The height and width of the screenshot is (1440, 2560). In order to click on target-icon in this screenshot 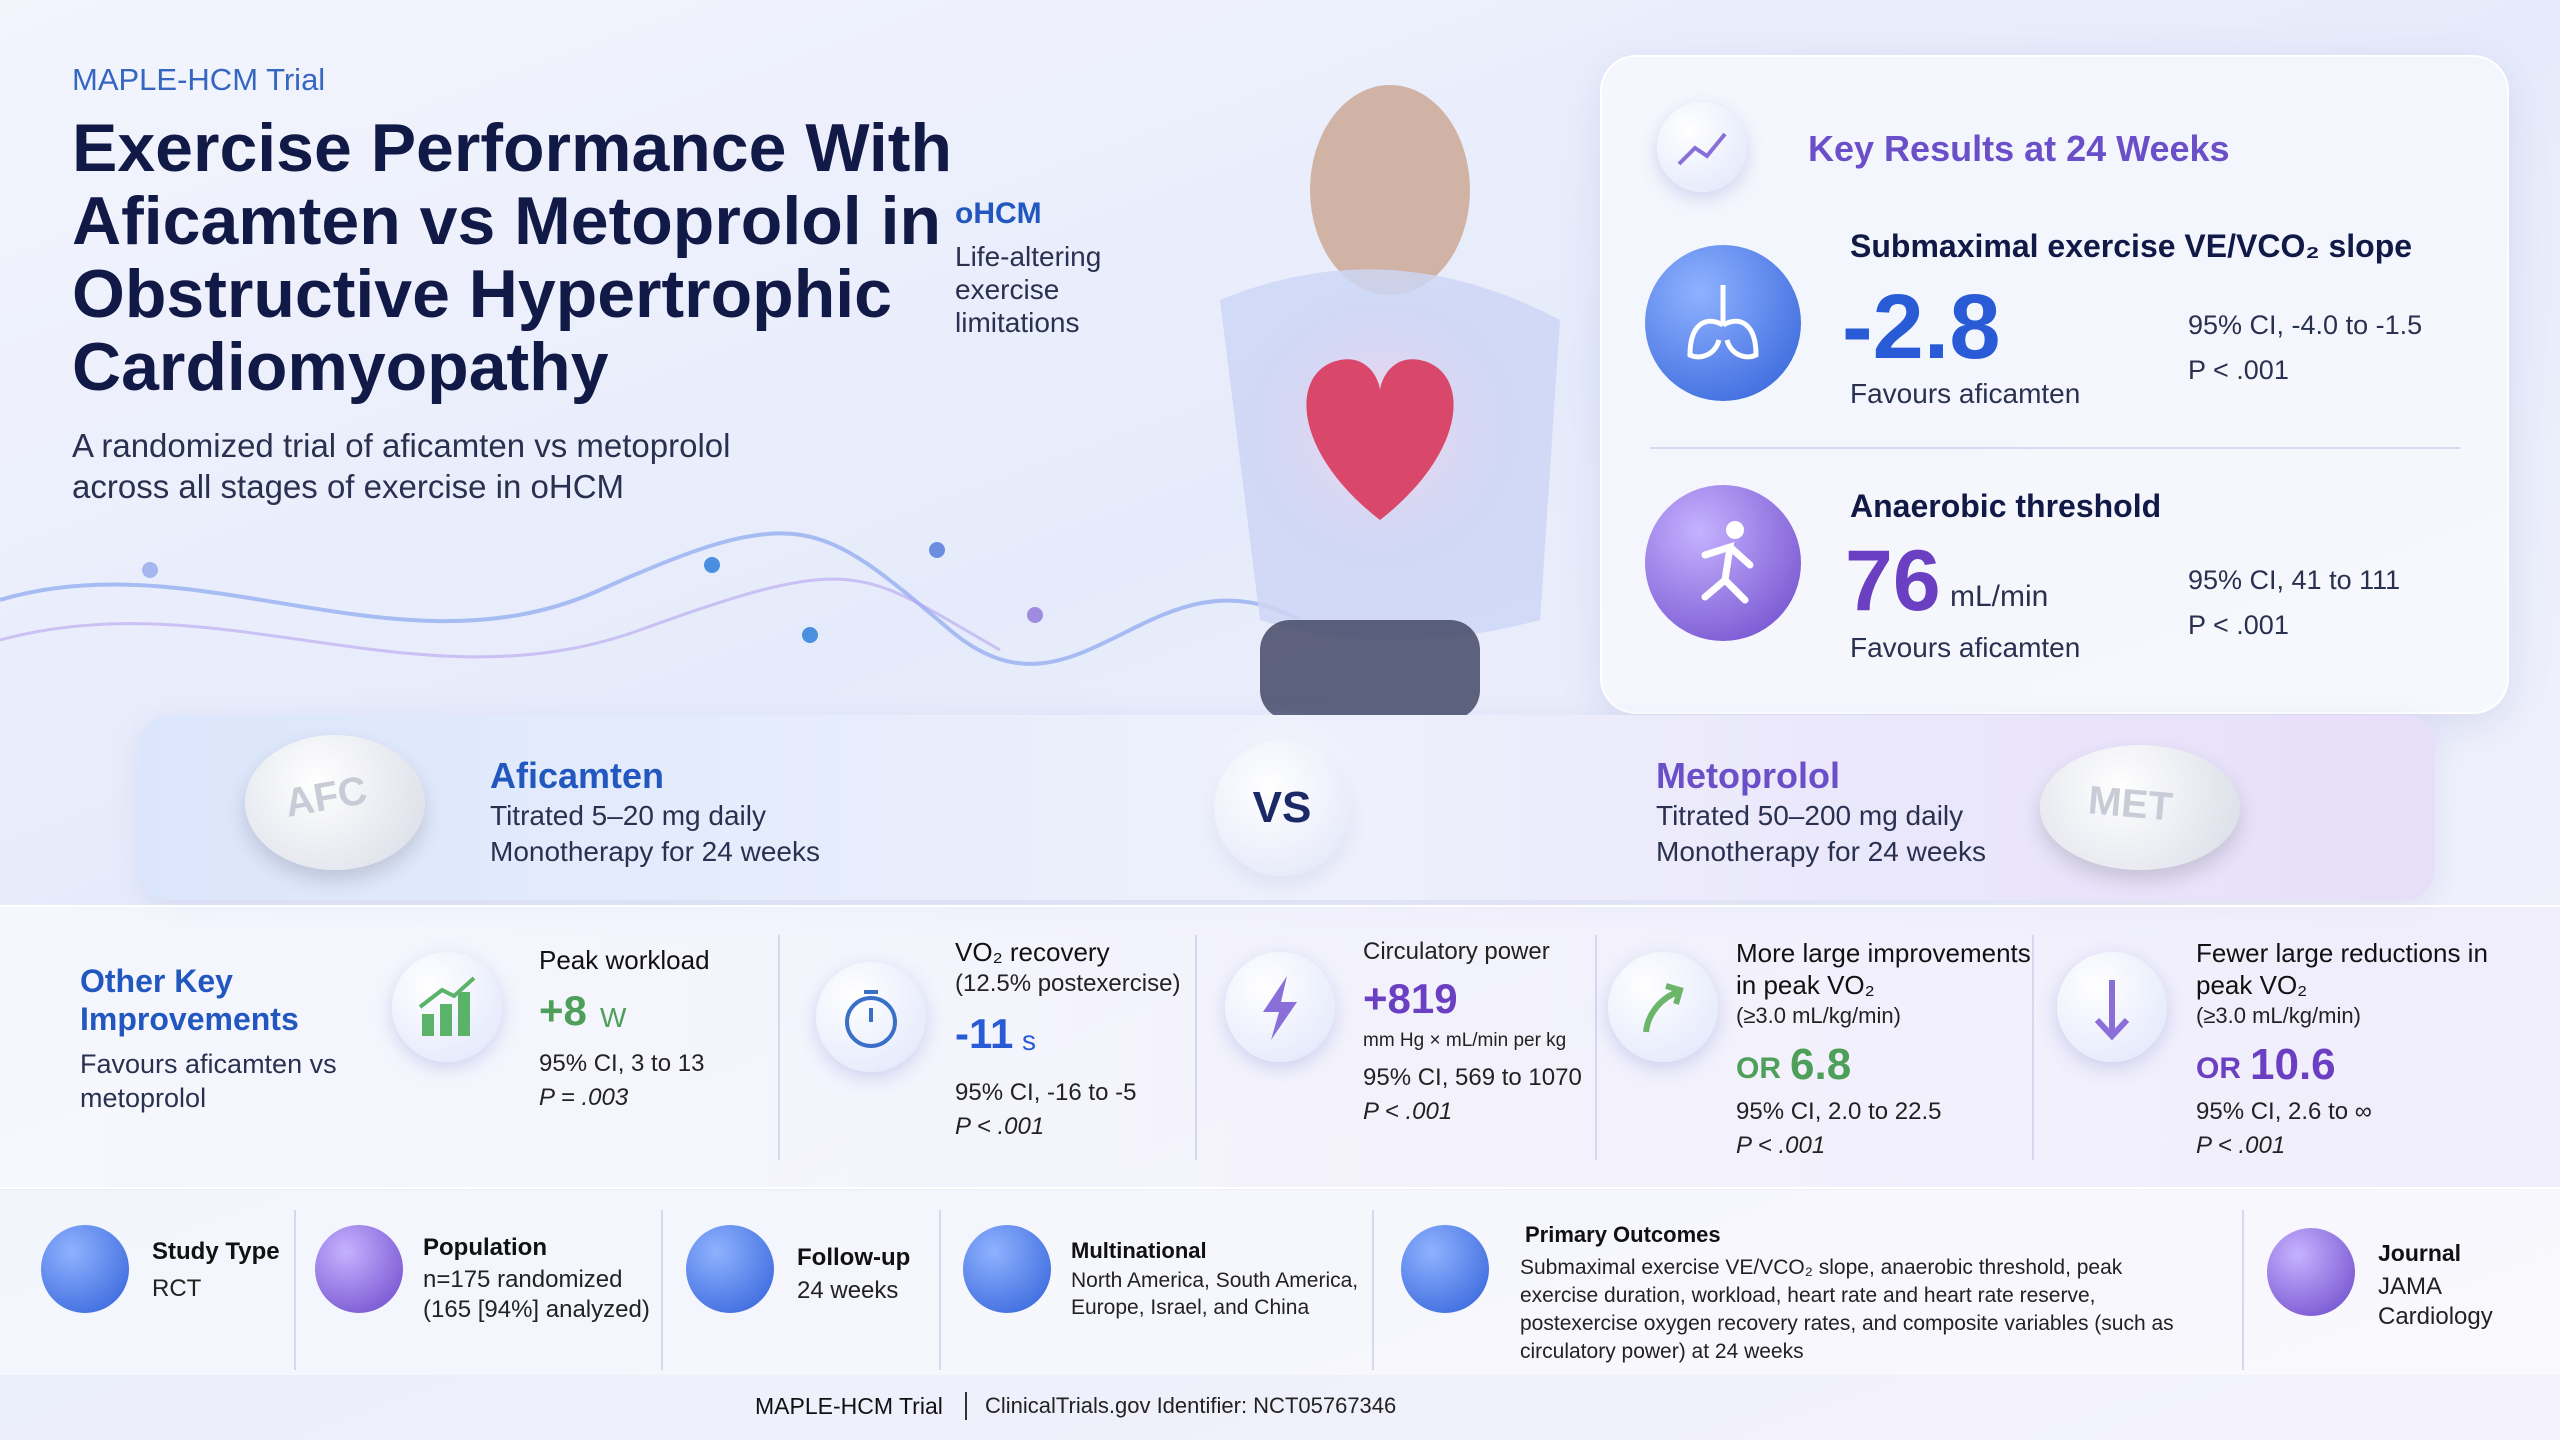, I will do `click(1445, 1269)`.